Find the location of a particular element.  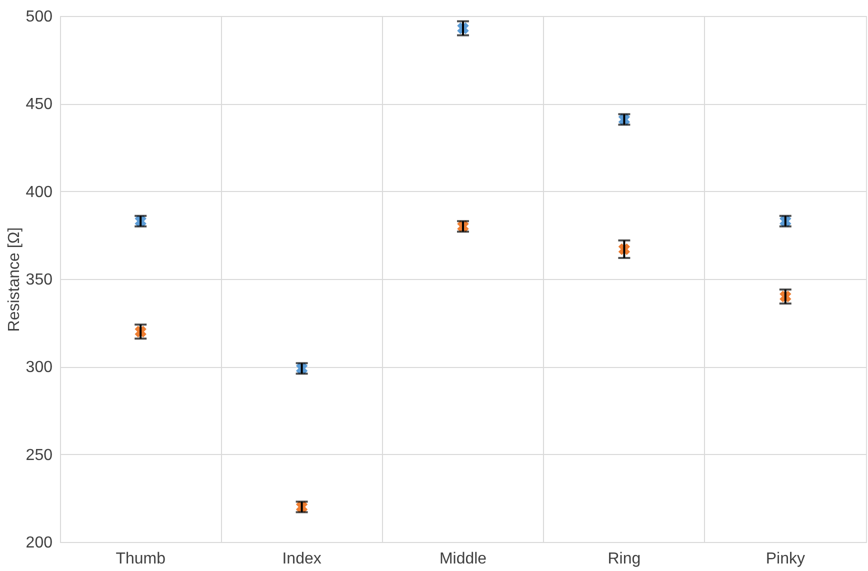

x-tick-label: Pinky is located at coordinates (785, 559).